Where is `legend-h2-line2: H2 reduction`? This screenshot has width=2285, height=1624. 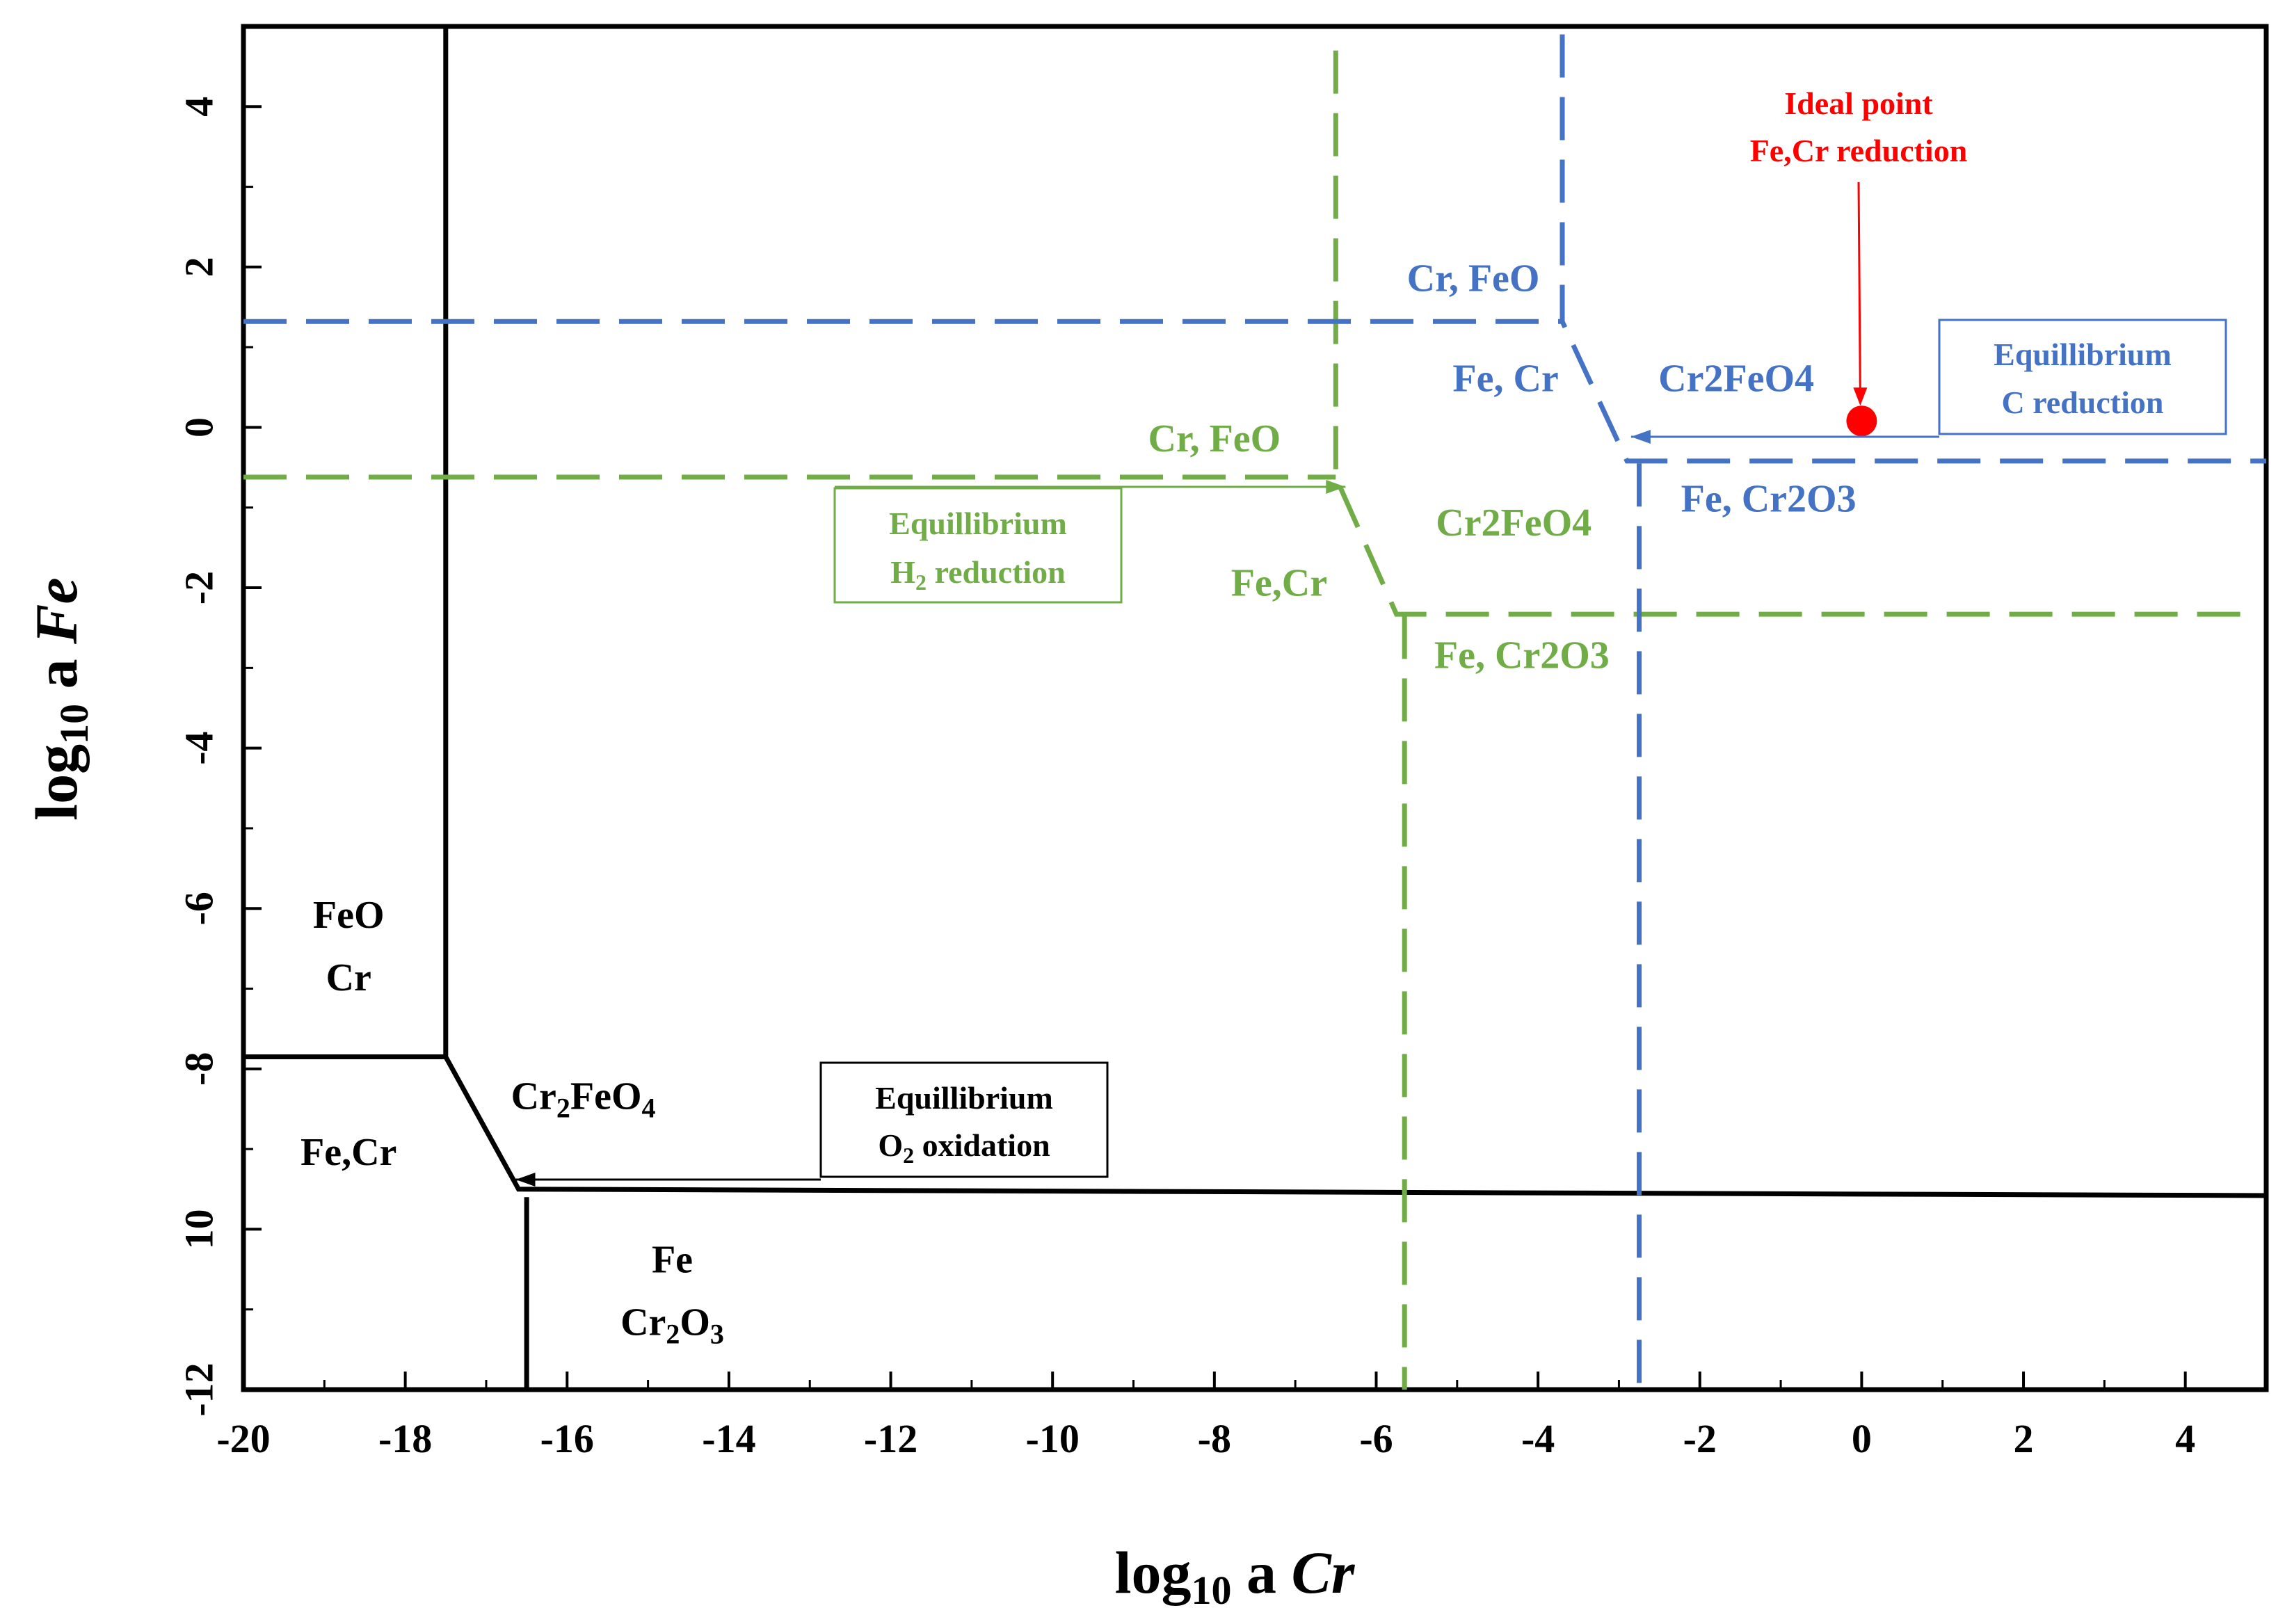
legend-h2-line2: H2 reduction is located at coordinates (978, 574).